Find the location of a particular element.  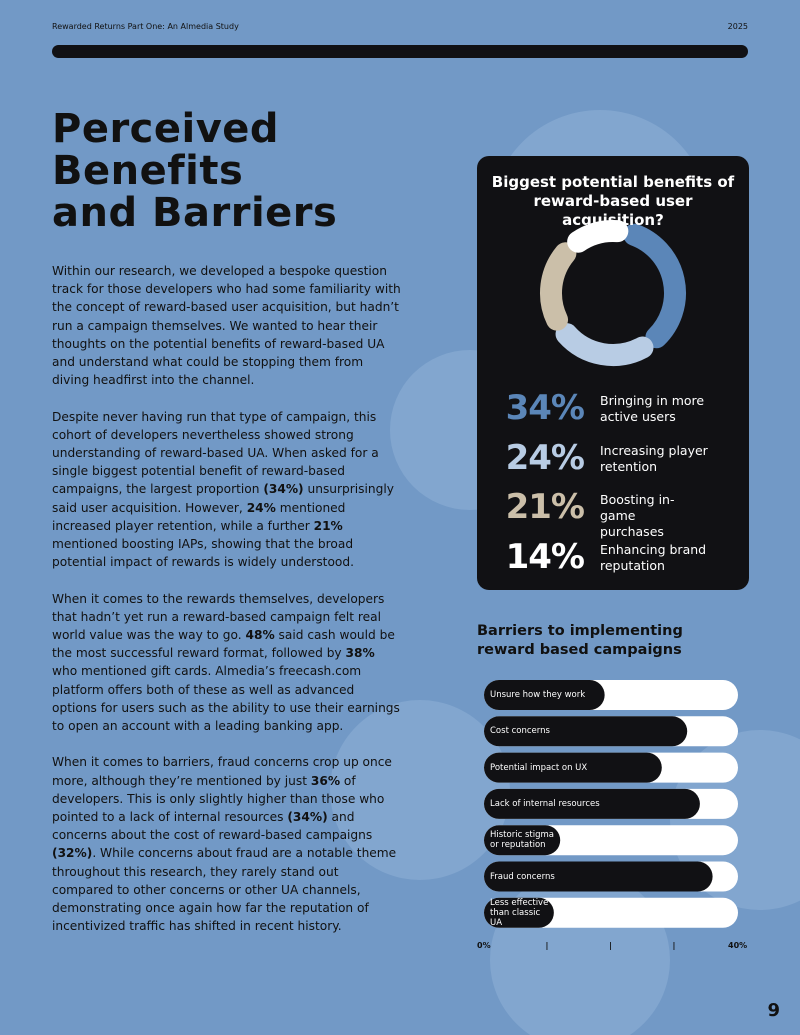

bar-label: Historic stigma or reputation is located at coordinates (522, 840).